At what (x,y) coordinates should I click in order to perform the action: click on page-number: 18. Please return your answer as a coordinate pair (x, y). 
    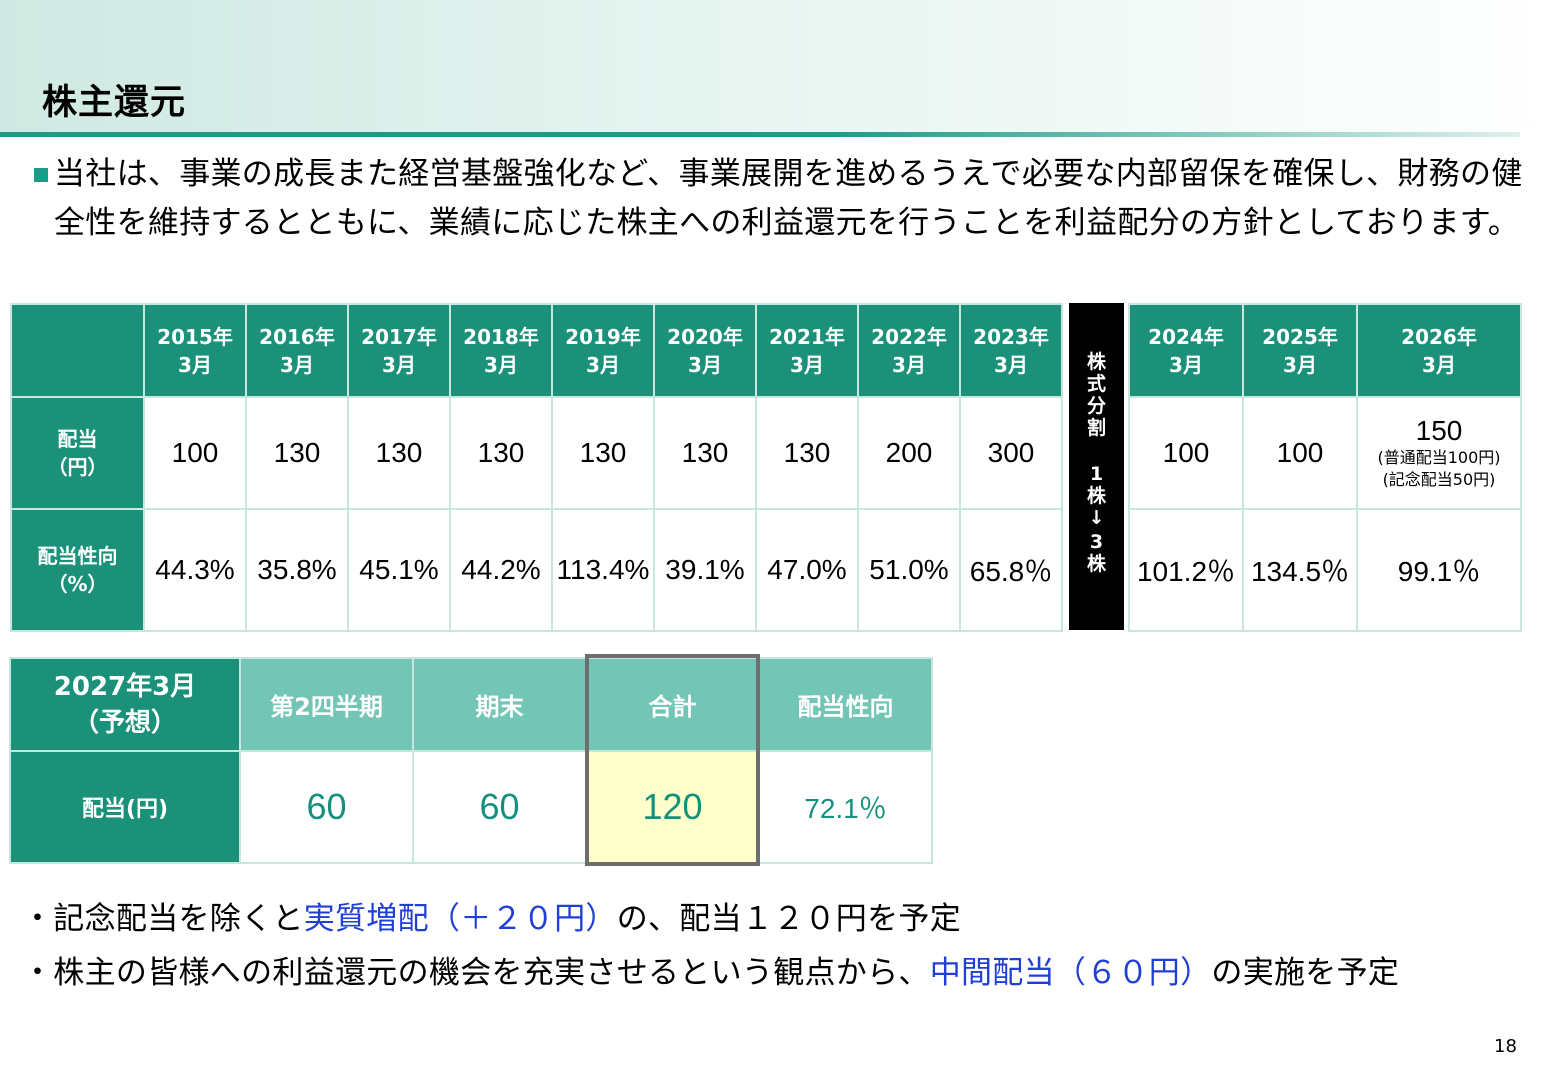
    Looking at the image, I should click on (1505, 1046).